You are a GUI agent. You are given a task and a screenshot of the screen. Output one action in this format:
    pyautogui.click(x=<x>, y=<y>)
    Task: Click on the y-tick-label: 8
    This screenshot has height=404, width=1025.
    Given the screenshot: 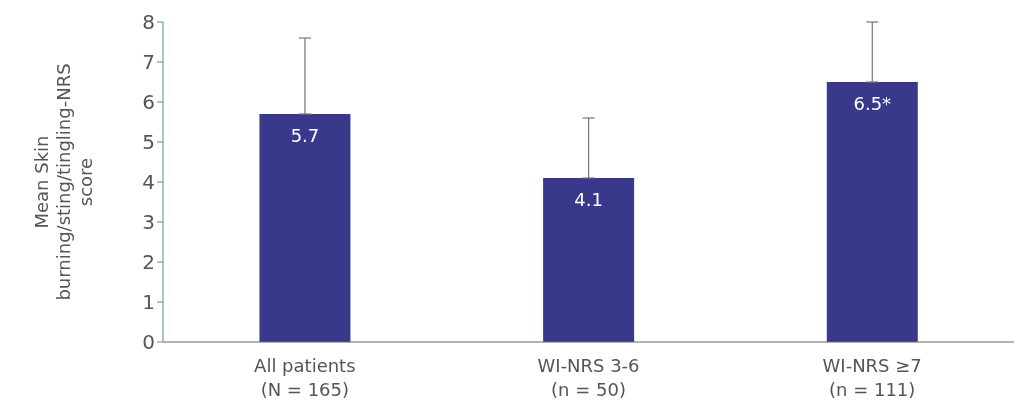 What is the action you would take?
    pyautogui.click(x=148, y=22)
    